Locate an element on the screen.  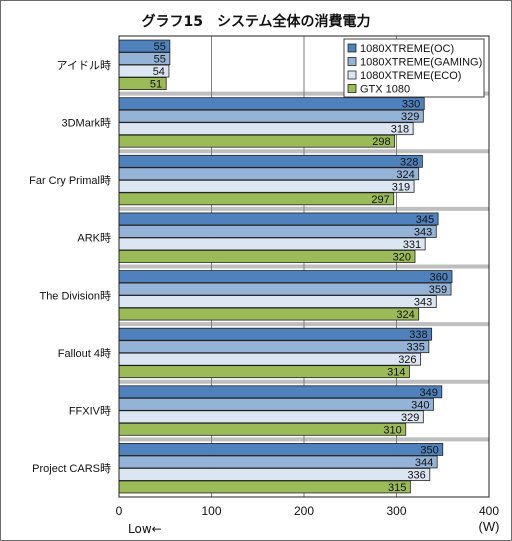
bar-value-label: 297 is located at coordinates (380, 200).